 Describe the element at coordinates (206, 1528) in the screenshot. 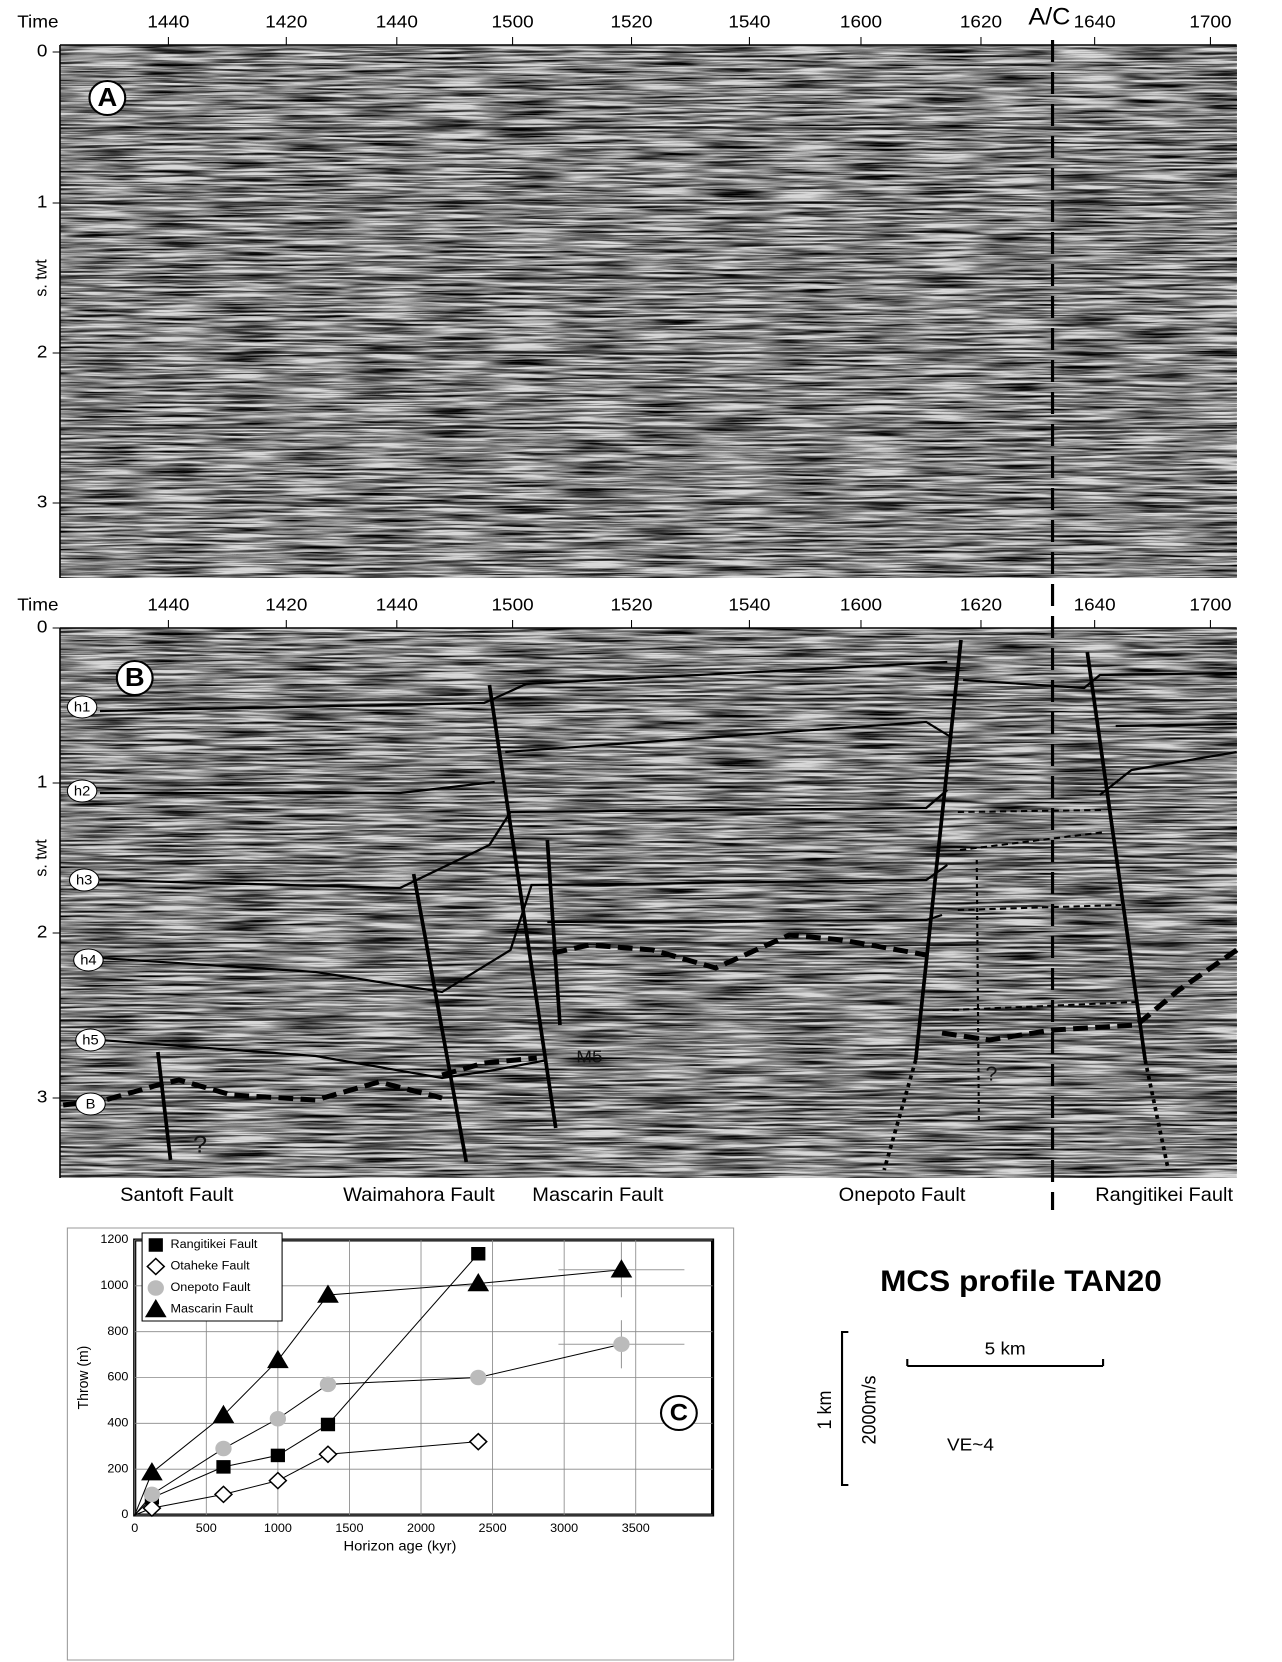

I see `x-tick-label: 500` at that location.